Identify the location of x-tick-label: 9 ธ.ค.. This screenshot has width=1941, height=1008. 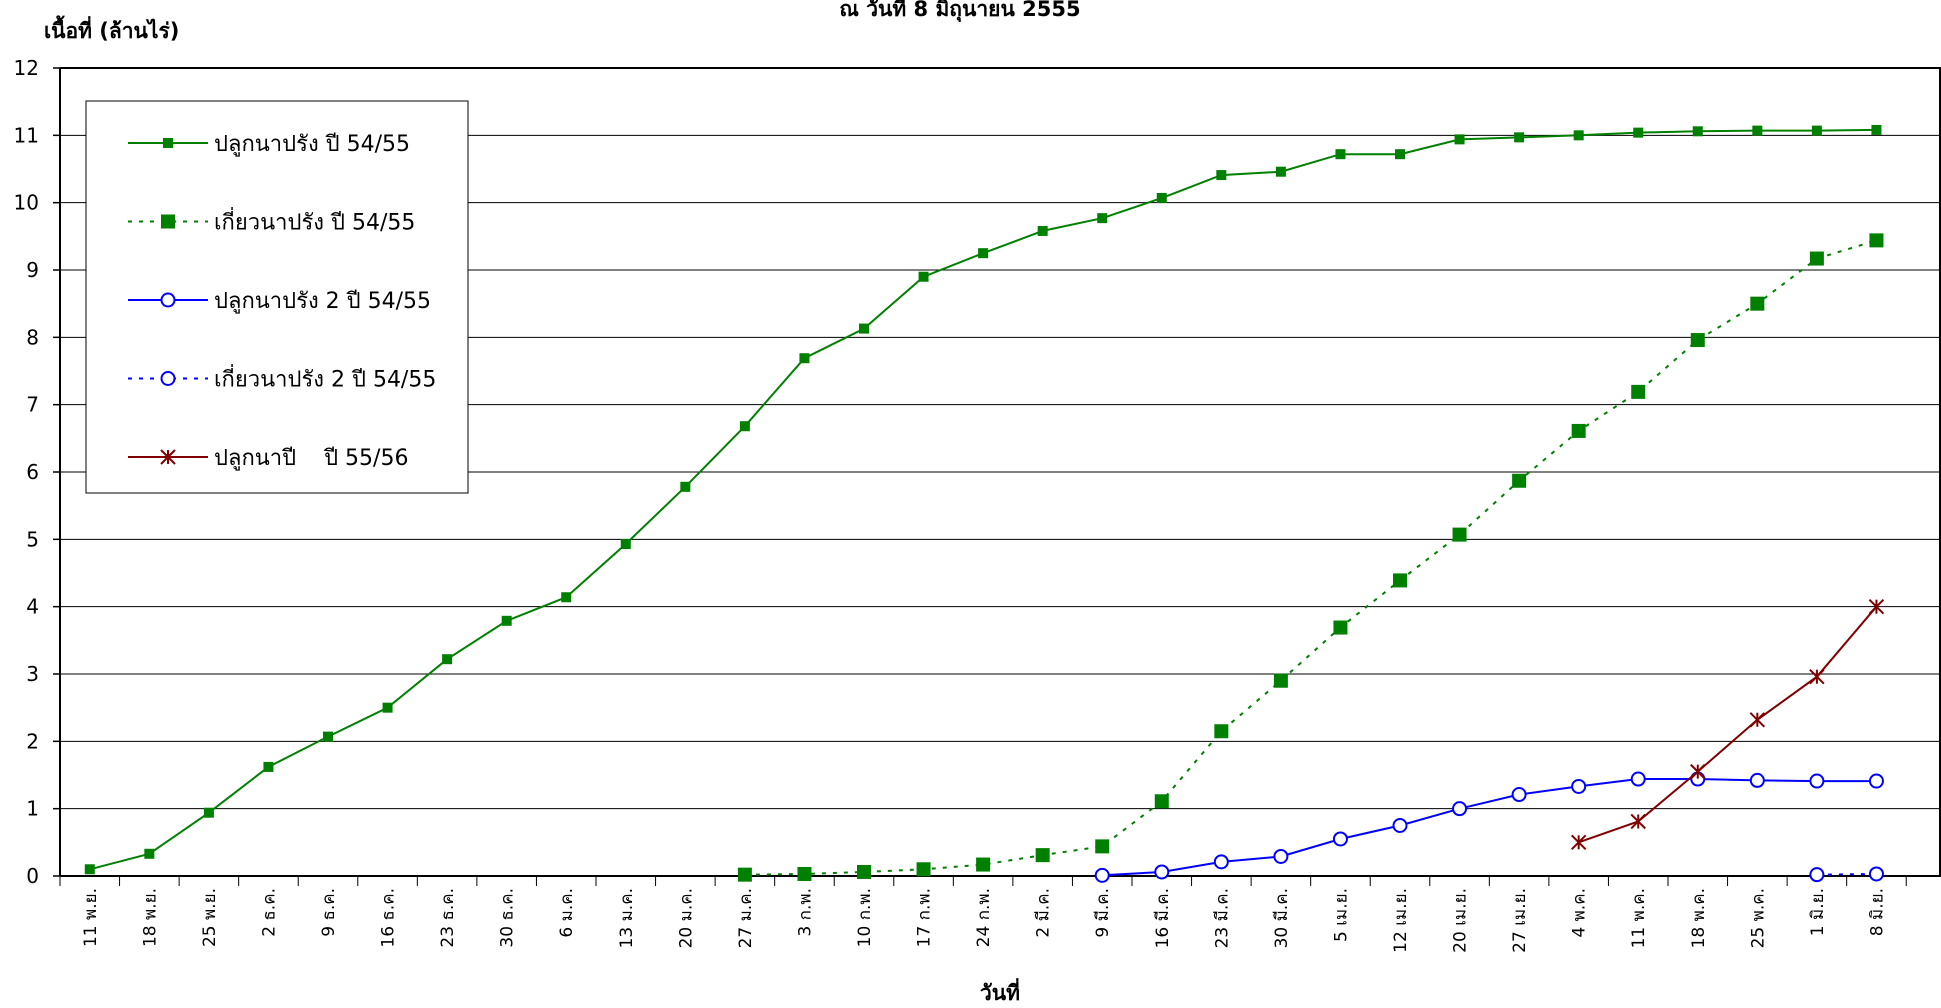
(329, 912).